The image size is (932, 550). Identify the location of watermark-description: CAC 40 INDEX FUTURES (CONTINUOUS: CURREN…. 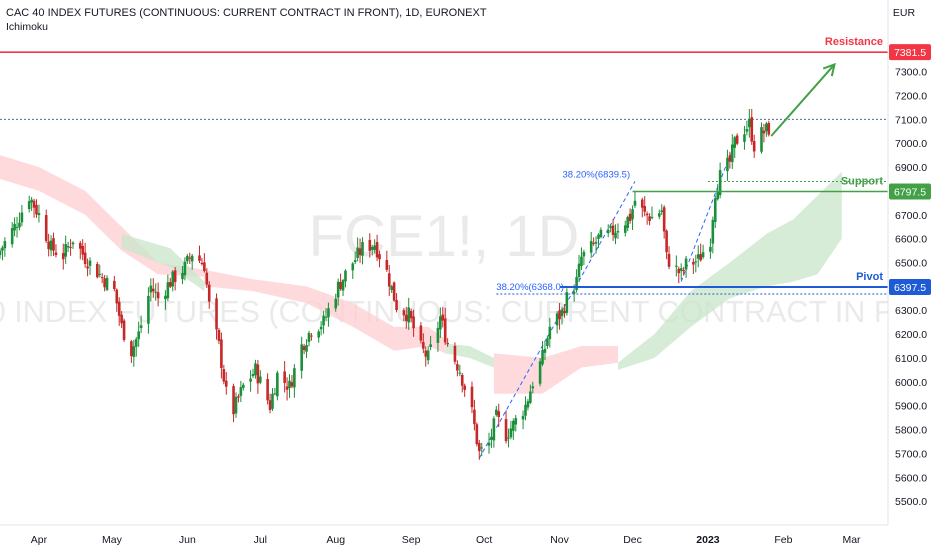
(466, 312).